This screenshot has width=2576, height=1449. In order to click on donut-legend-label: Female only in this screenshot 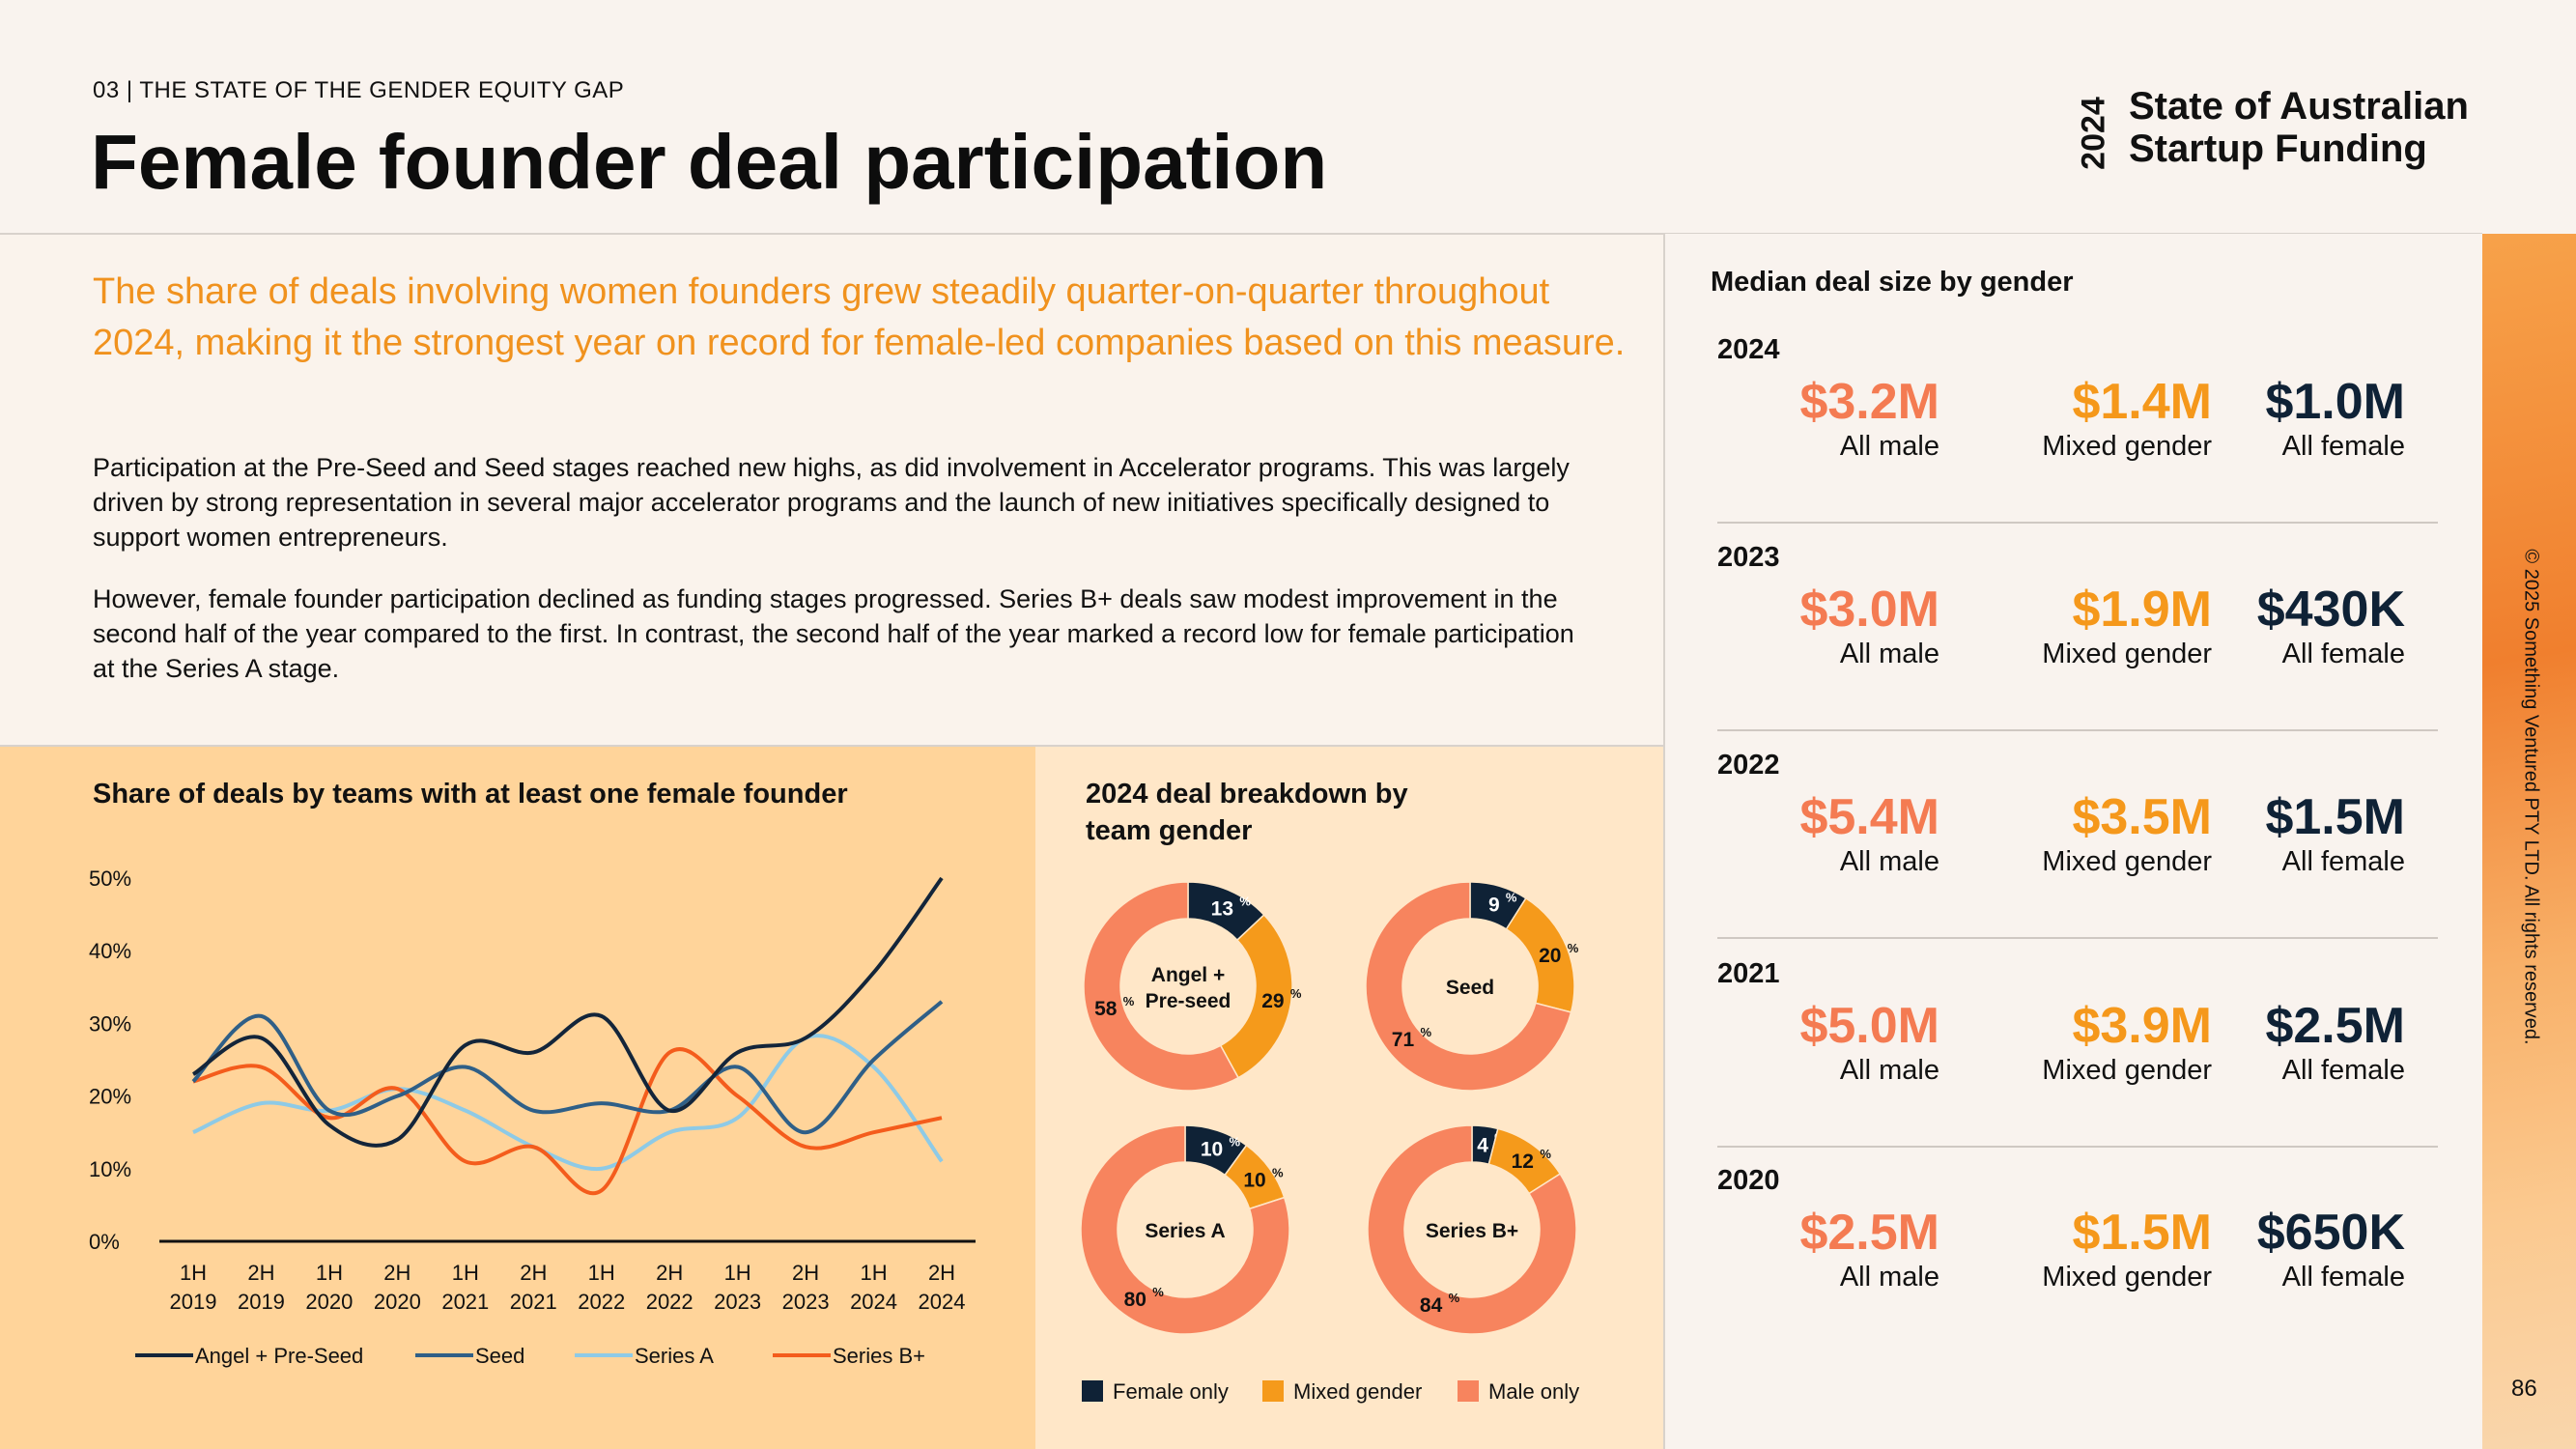, I will do `click(1171, 1391)`.